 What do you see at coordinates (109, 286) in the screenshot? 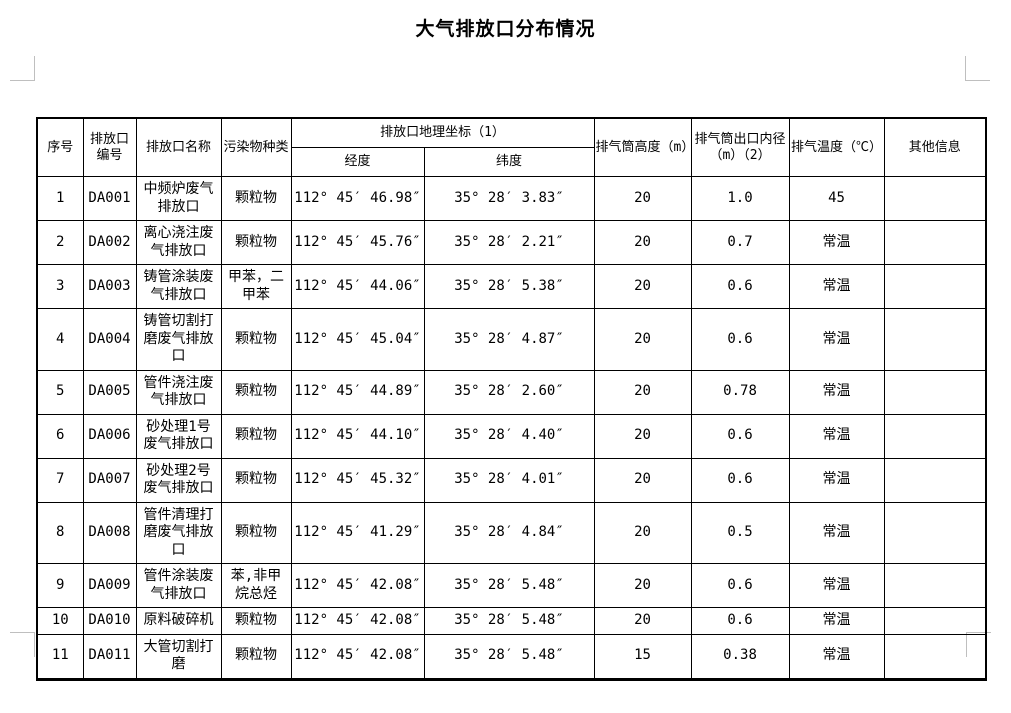
I see `cell-outlet-no: DA003` at bounding box center [109, 286].